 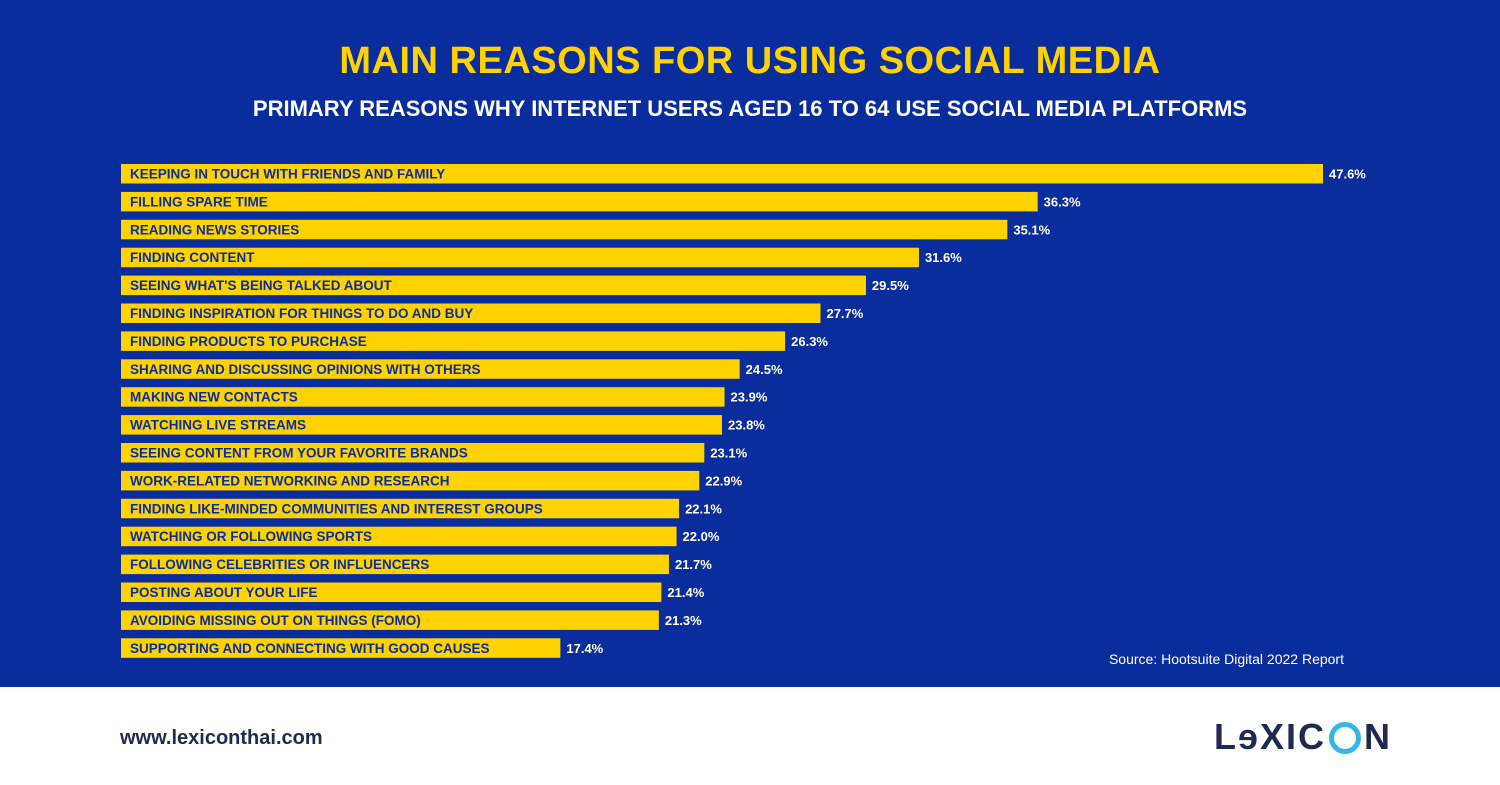 What do you see at coordinates (290, 480) in the screenshot?
I see `bar-category-label: WORK-RELATED NETWORKING AND RESEARCH` at bounding box center [290, 480].